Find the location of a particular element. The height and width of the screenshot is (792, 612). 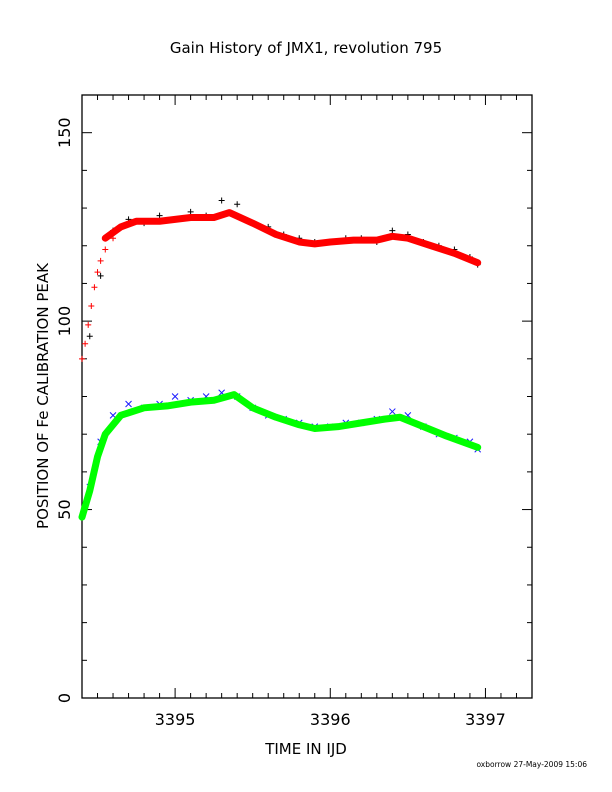

chart-title: Gain History of JMX1, revolution 795 is located at coordinates (306, 48).